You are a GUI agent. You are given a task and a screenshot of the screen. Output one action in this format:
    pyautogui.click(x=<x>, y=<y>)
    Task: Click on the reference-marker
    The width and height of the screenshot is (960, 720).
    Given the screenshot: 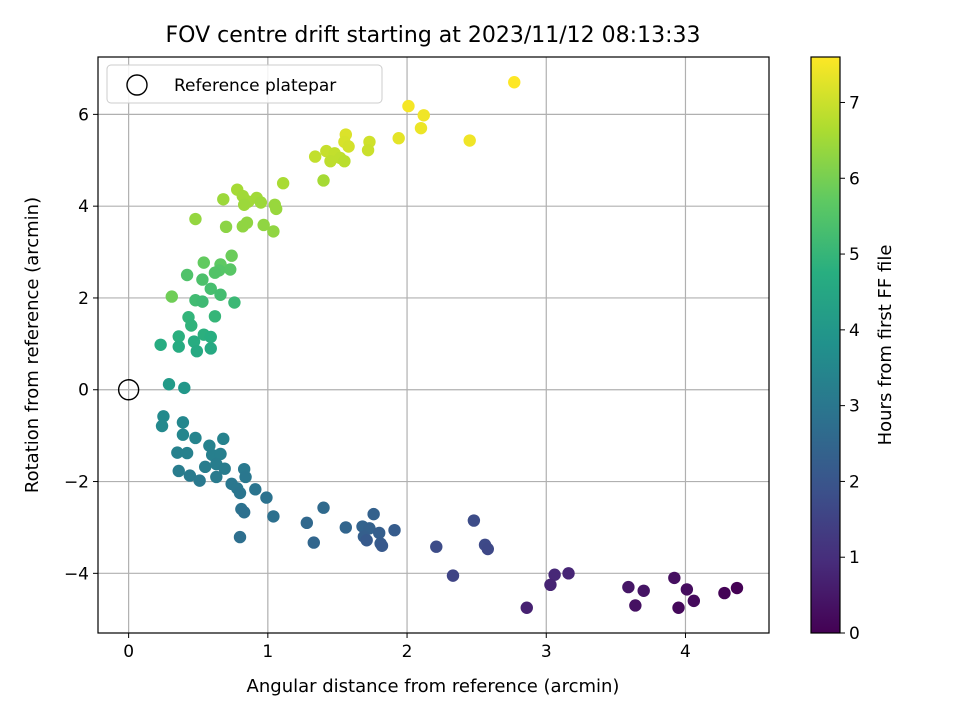 What is the action you would take?
    pyautogui.click(x=128, y=390)
    